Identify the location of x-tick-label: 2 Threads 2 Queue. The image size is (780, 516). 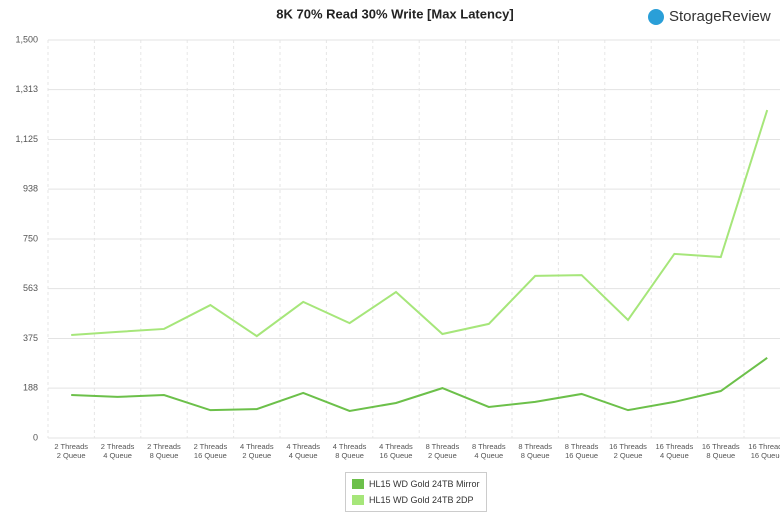
(71, 451).